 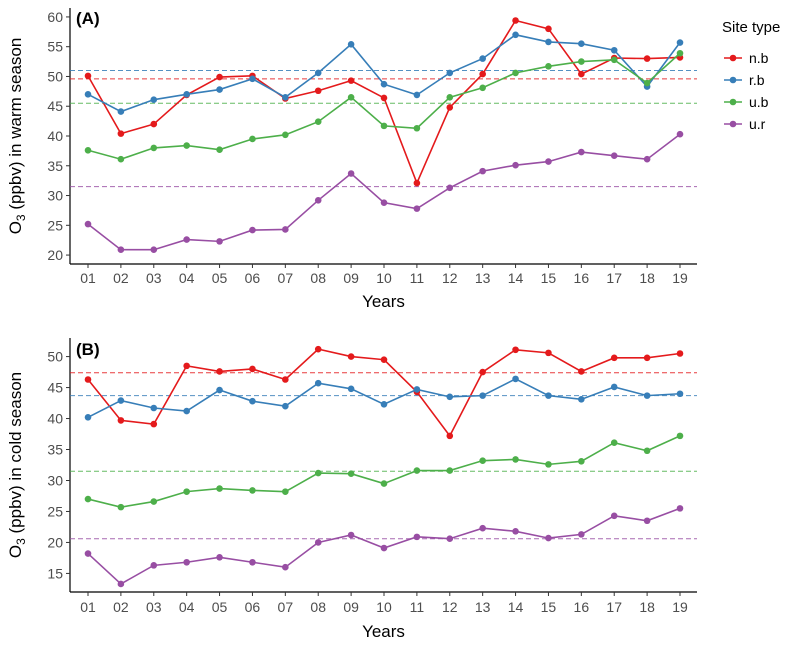 What do you see at coordinates (614, 278) in the screenshot?
I see `x-tick-label: 17` at bounding box center [614, 278].